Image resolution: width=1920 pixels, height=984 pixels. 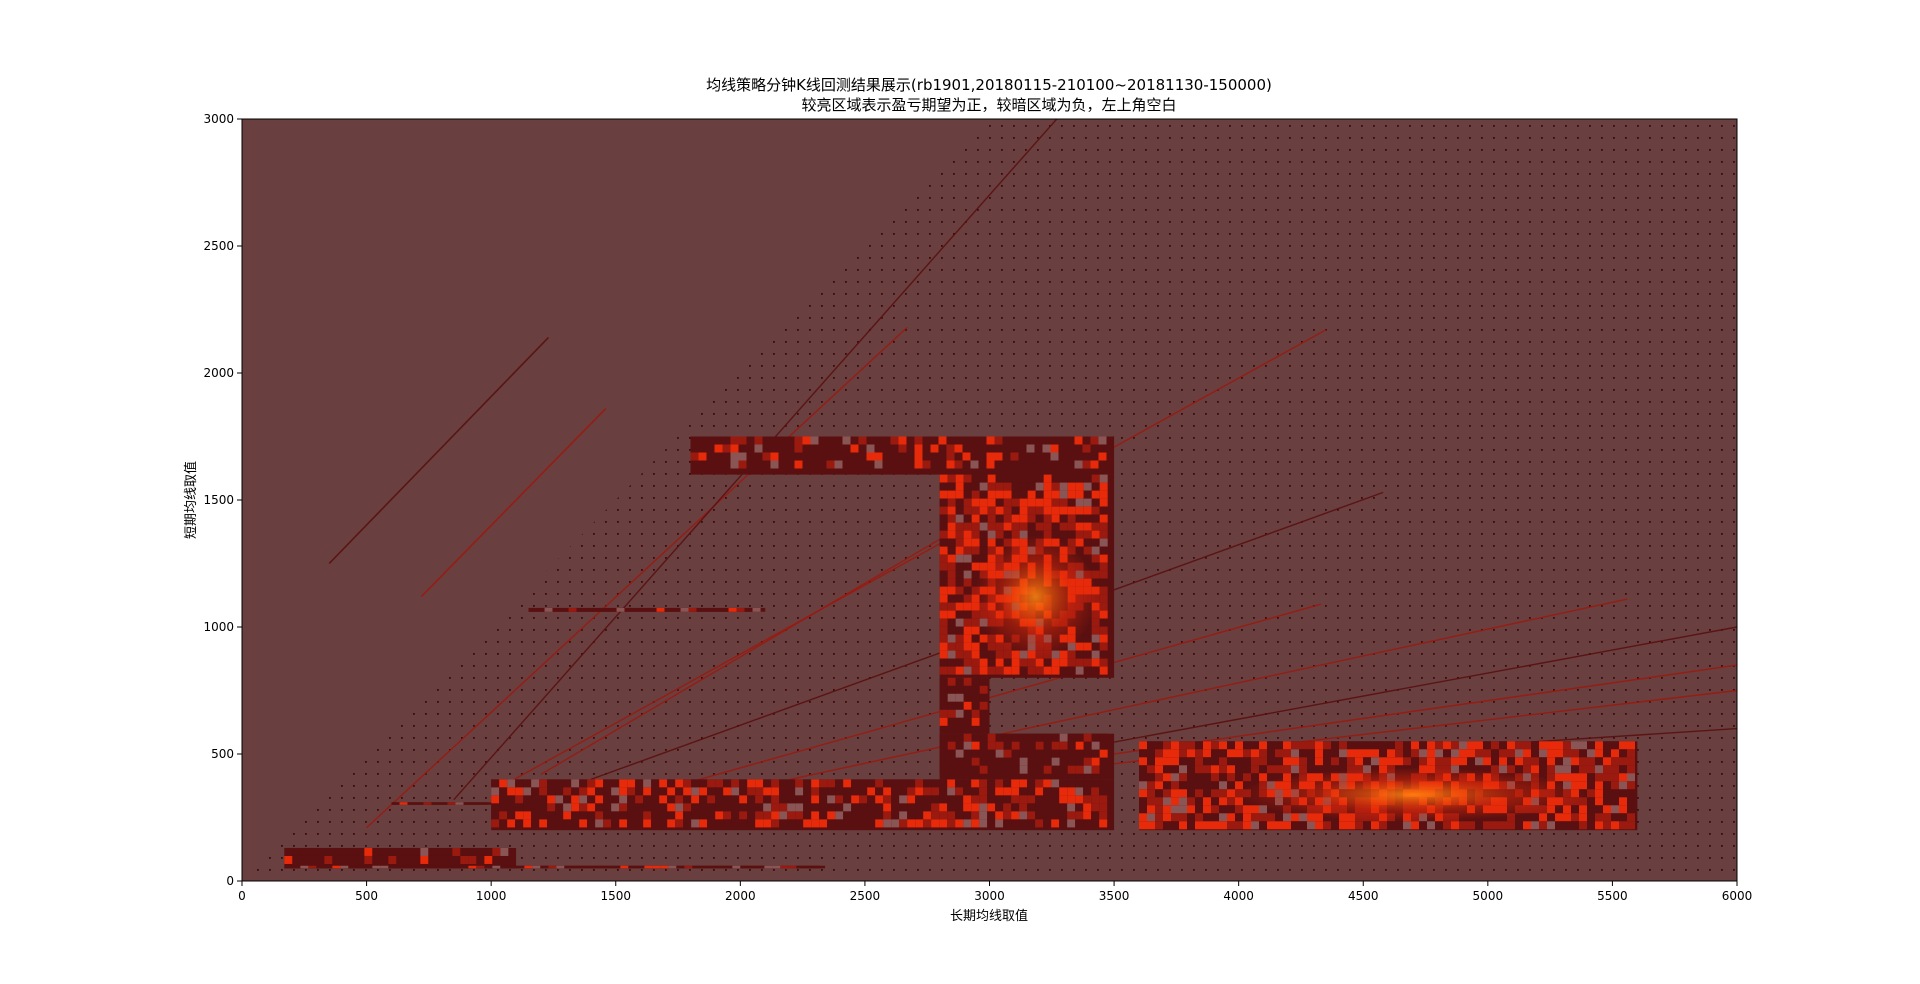 I want to click on chart-title-line-2: 较亮区域表示盈亏期望为正，较暗区域为负，左上角空白, so click(x=988, y=105).